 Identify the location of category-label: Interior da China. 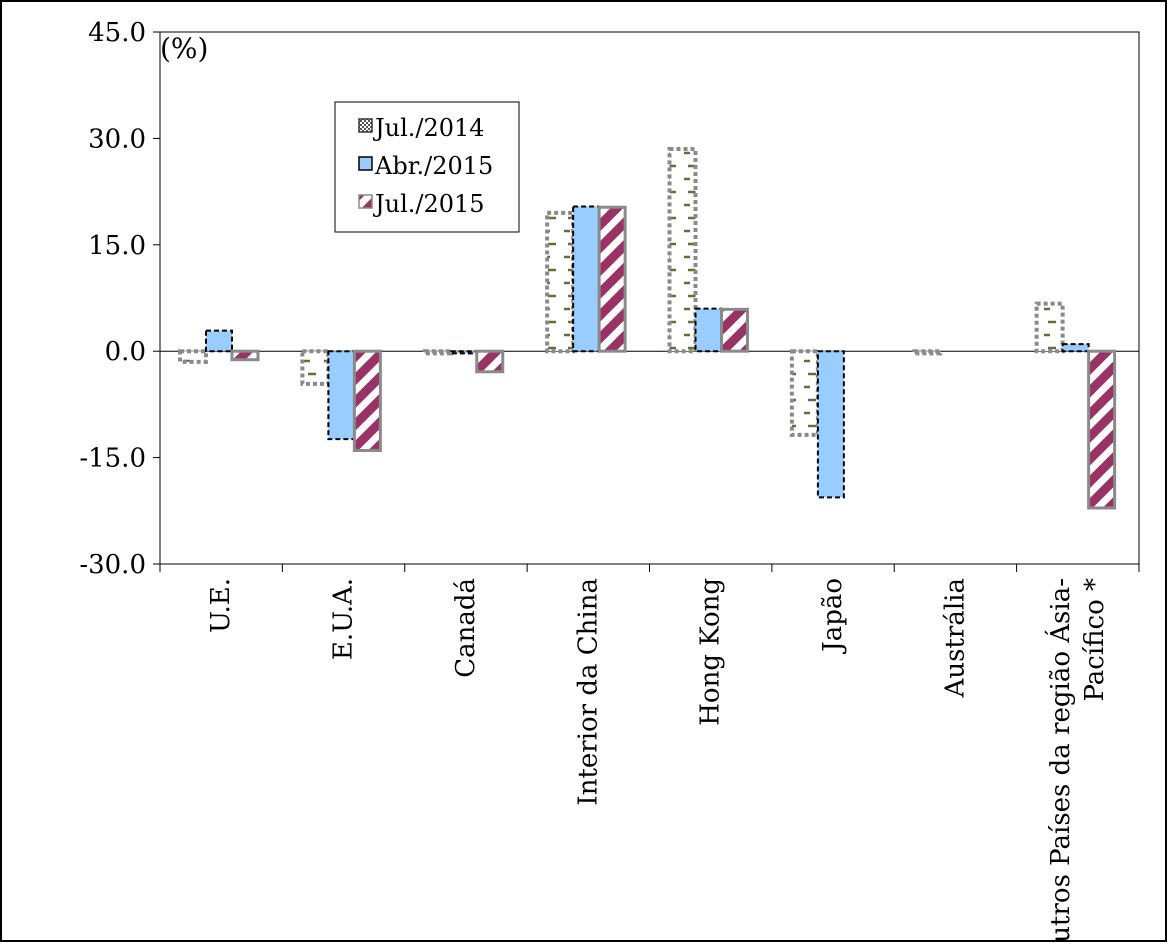
(588, 692).